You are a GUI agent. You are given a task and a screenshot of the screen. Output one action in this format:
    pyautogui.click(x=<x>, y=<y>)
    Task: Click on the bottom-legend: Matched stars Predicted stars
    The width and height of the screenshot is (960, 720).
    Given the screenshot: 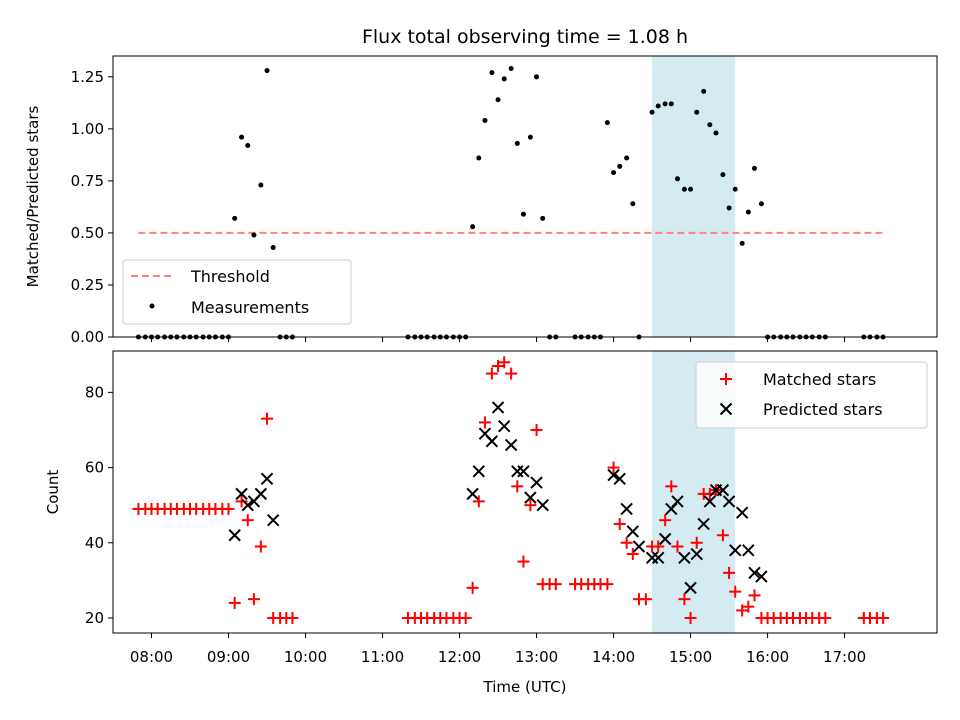 What is the action you would take?
    pyautogui.click(x=811, y=395)
    